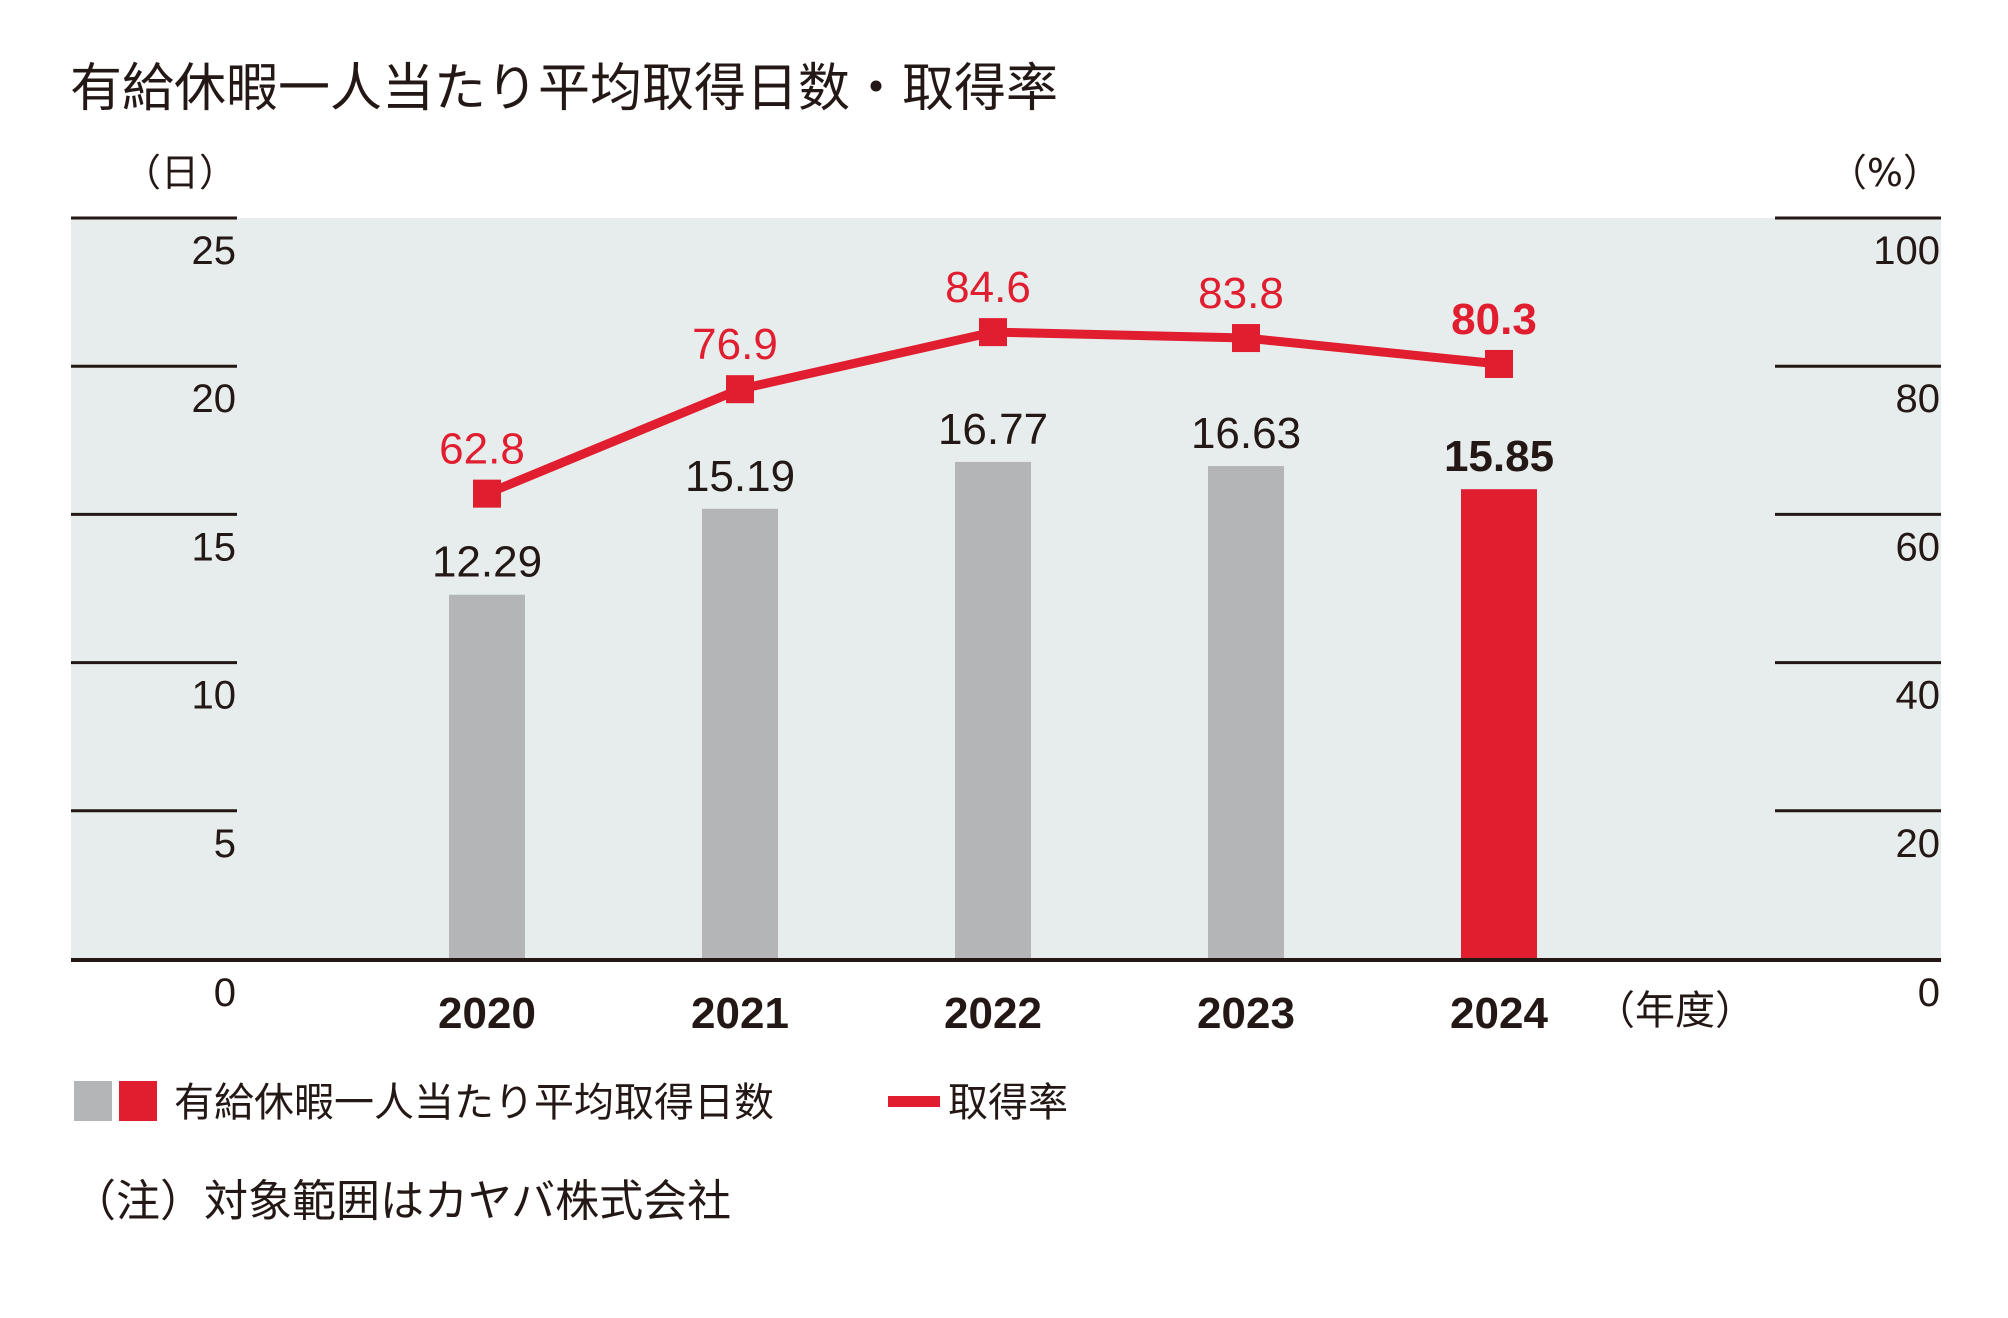 This screenshot has height=1318, width=2008. Describe the element at coordinates (1918, 844) in the screenshot. I see `right-tick-label: 20` at that location.